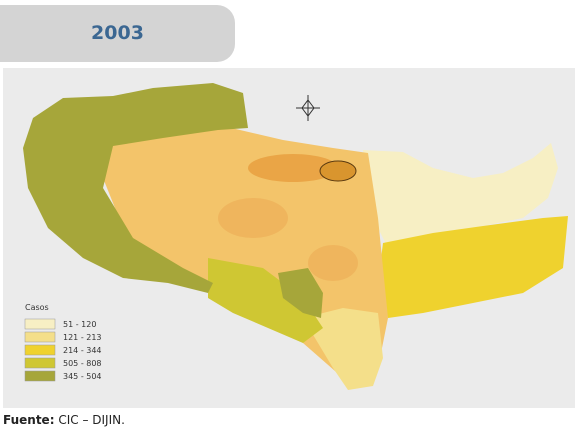 This screenshot has height=439, width=580. I want to click on region-southwest, so click(265, 300).